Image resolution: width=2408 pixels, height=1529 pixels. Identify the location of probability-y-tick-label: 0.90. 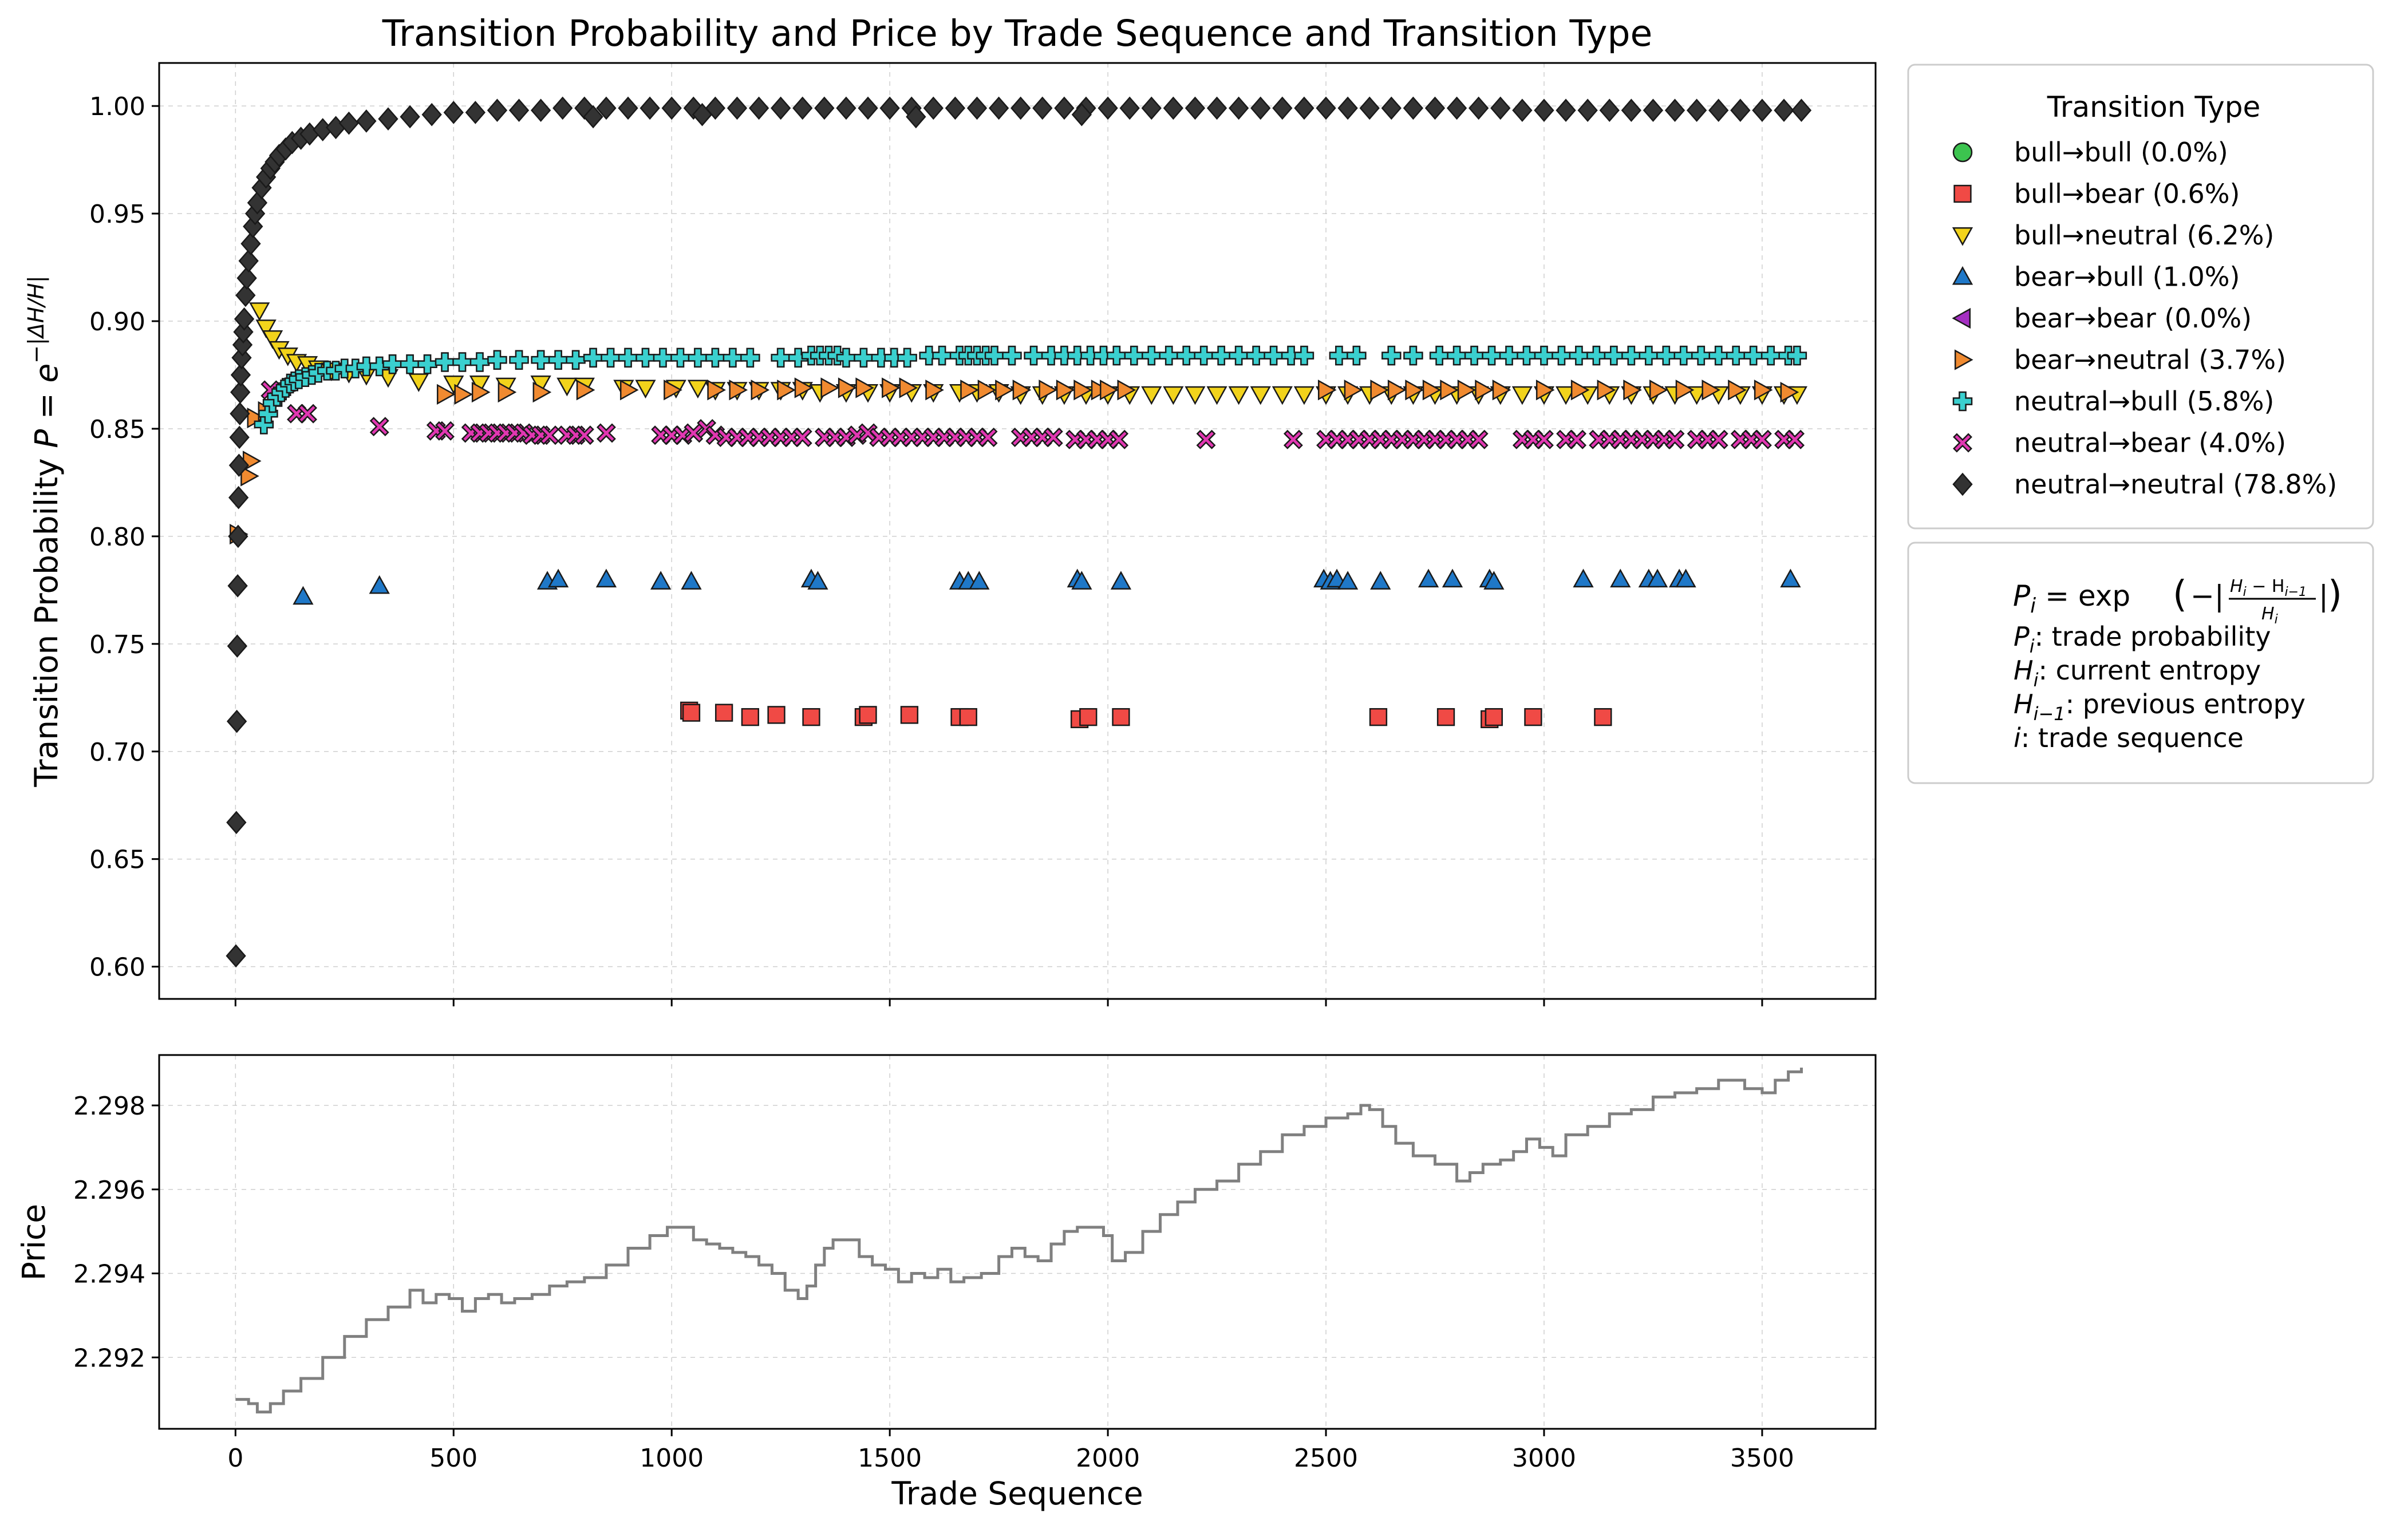
(117, 322).